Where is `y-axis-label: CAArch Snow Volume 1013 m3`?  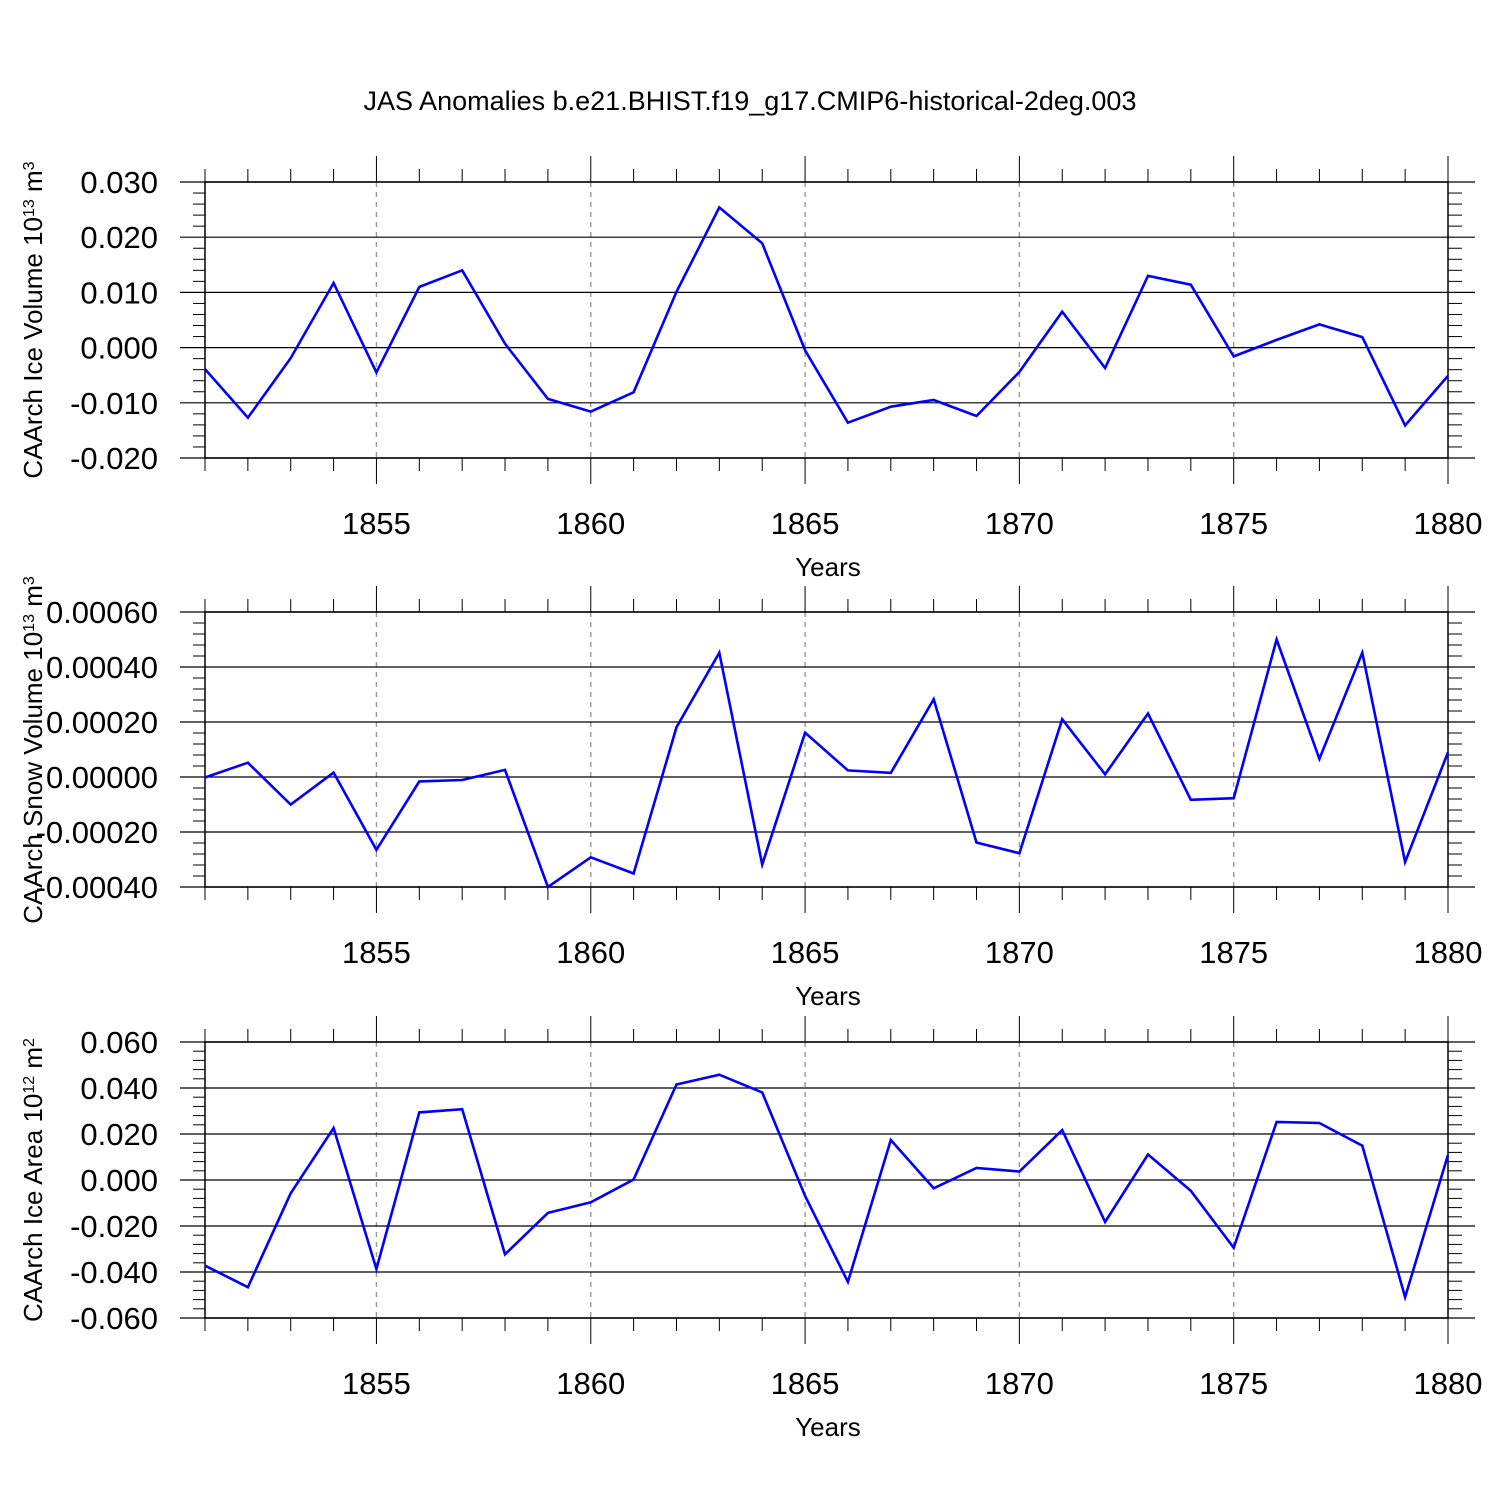
y-axis-label: CAArch Snow Volume 1013 m3 is located at coordinates (33, 750).